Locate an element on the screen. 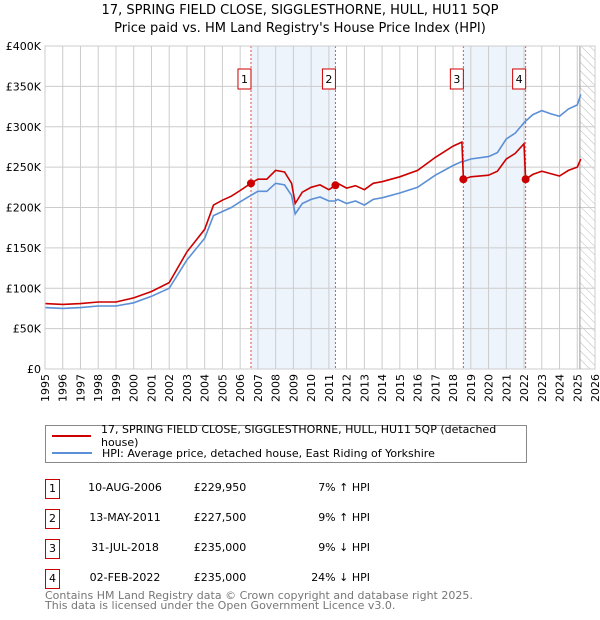  x-tick-label: 2002 is located at coordinates (169, 388).